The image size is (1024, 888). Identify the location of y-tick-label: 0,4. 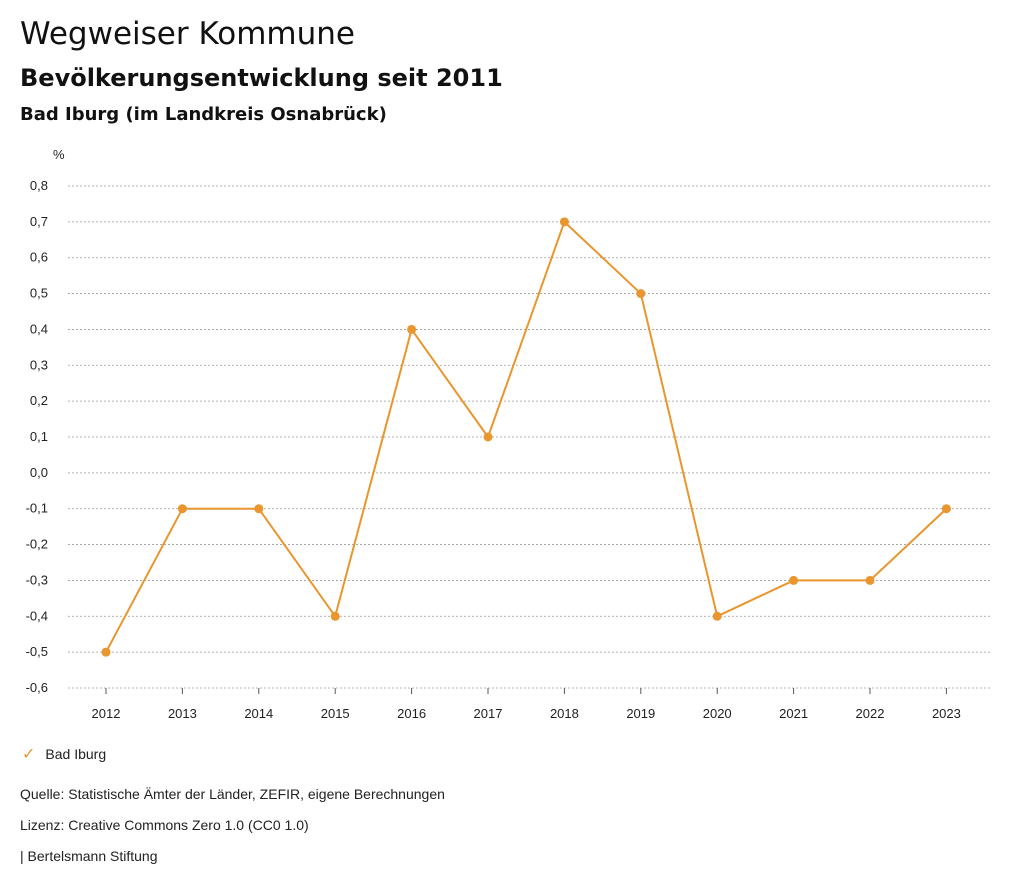
(39, 328).